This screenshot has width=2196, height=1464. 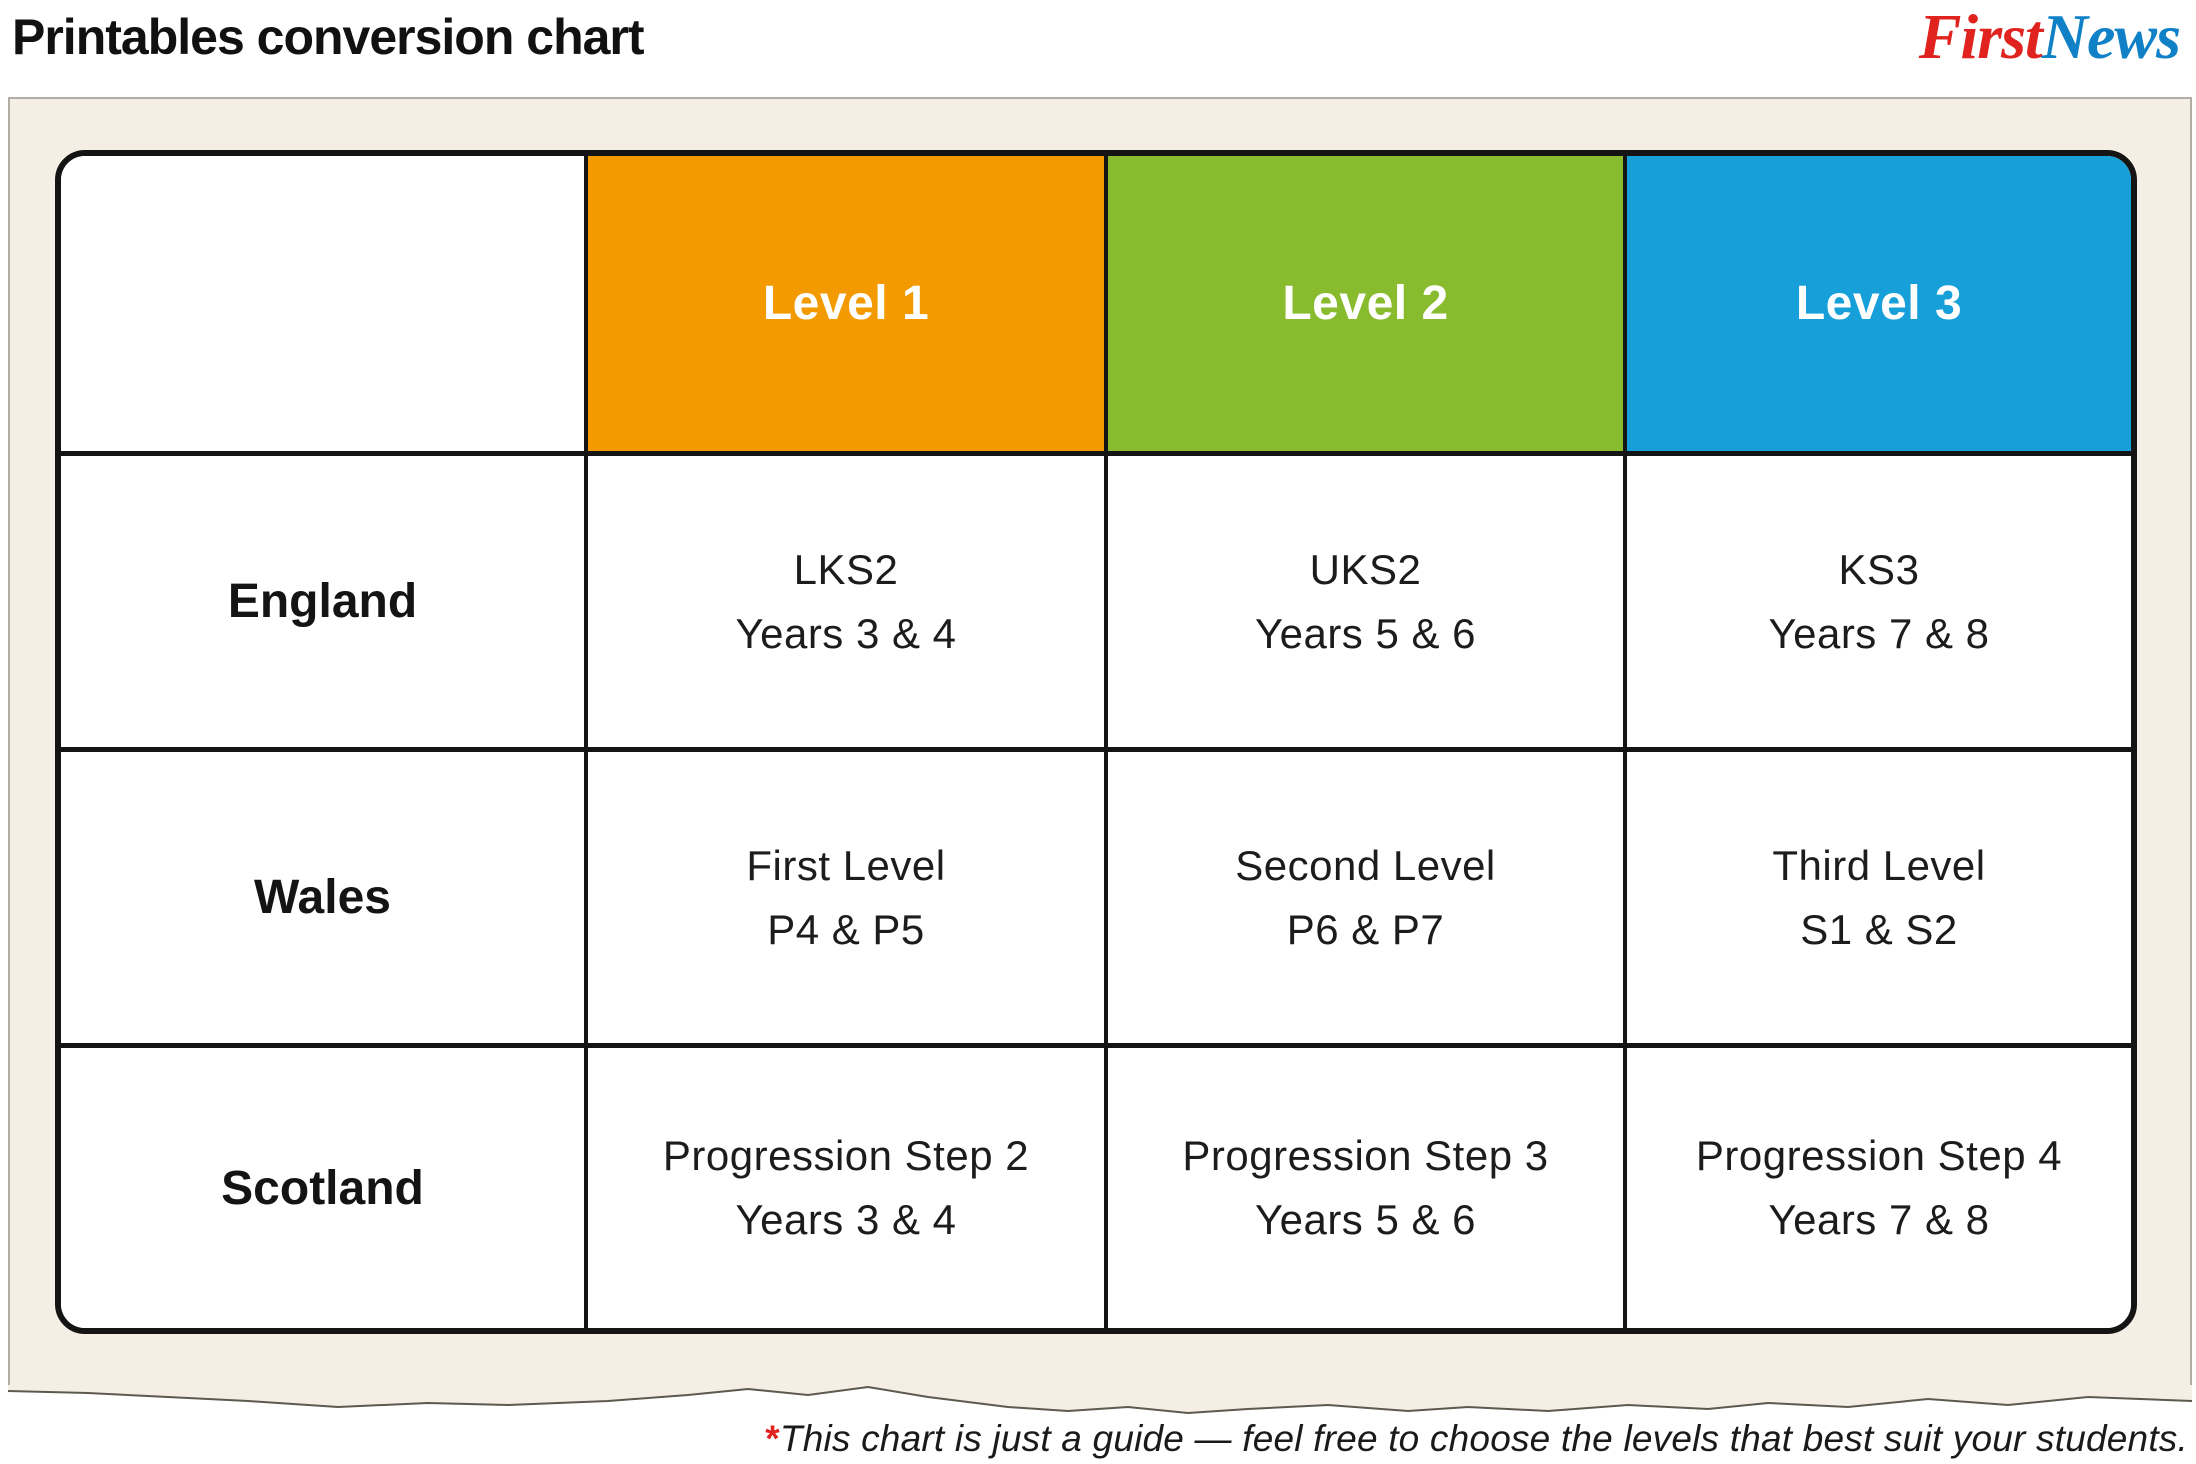 I want to click on cell-line-1: KS3, so click(x=1879, y=569).